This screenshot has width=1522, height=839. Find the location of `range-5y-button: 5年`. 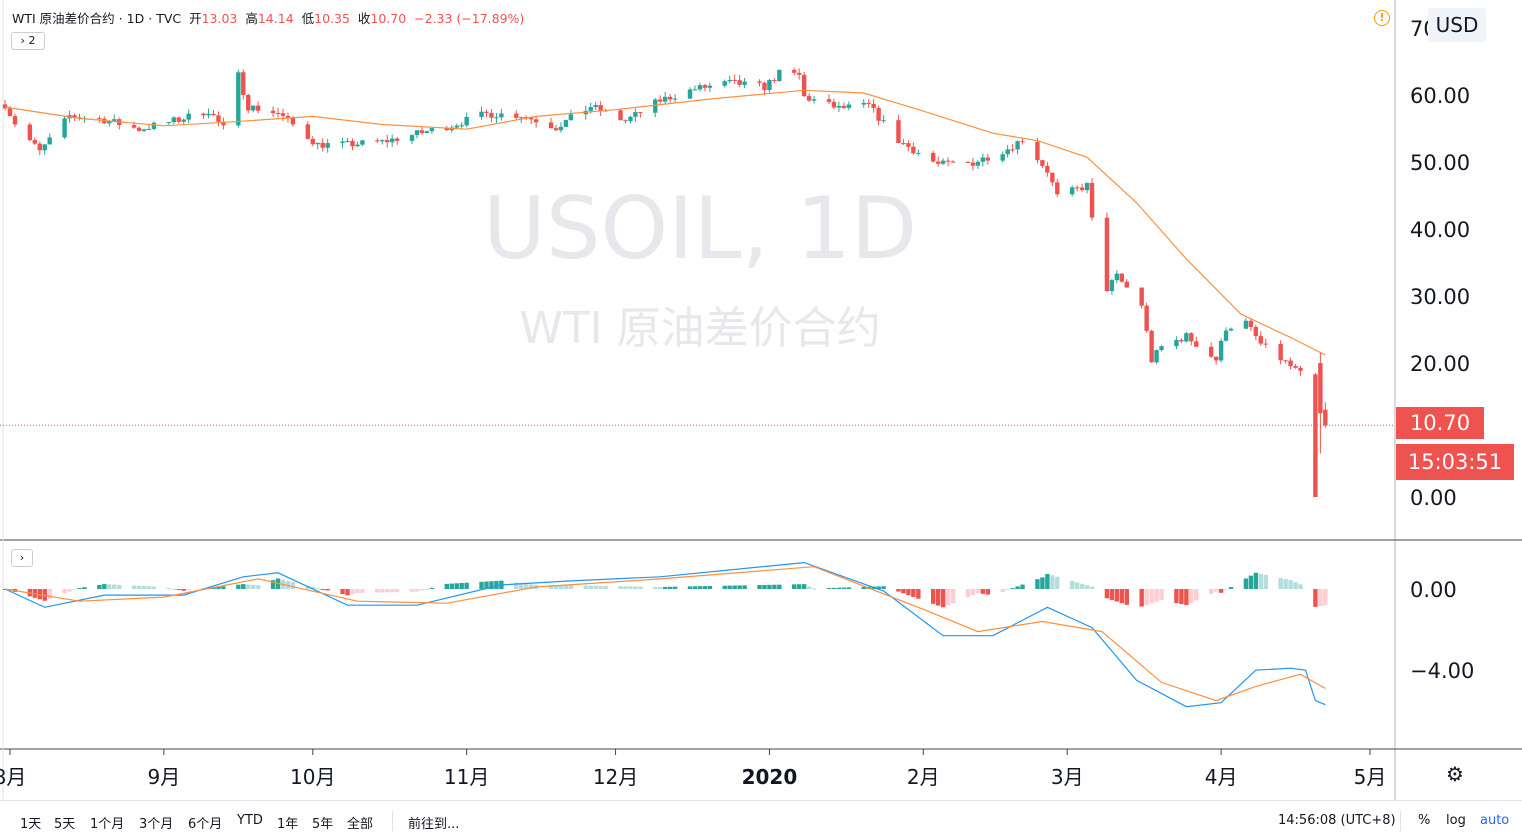

range-5y-button: 5年 is located at coordinates (323, 824).